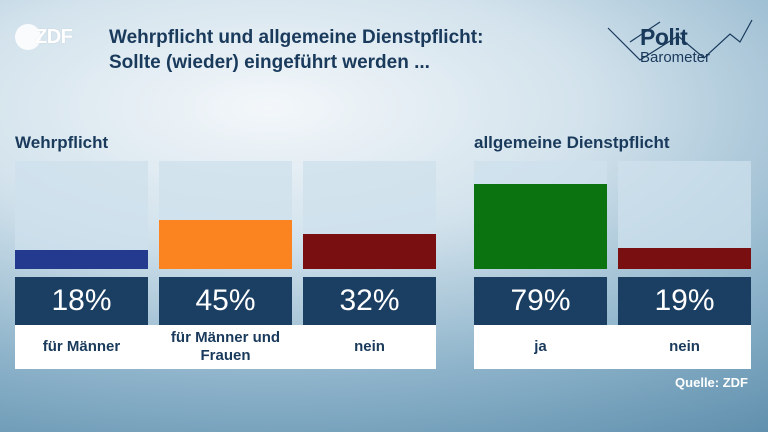 Image resolution: width=768 pixels, height=432 pixels. I want to click on data-label: 18%, so click(81, 301).